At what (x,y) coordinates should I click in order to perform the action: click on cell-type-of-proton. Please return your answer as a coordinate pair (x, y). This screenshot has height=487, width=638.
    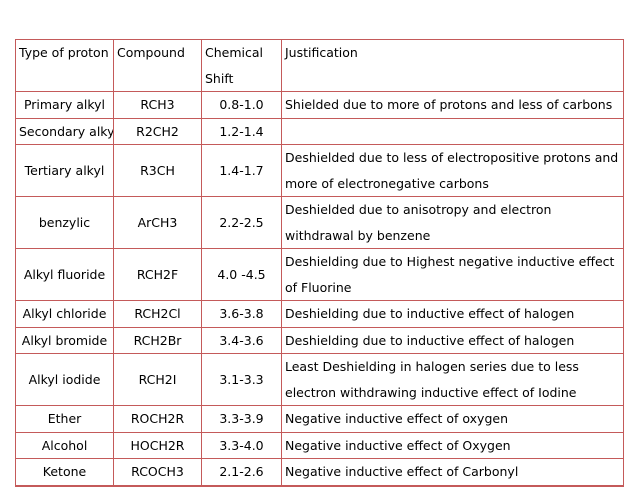
    Looking at the image, I should click on (64, 485).